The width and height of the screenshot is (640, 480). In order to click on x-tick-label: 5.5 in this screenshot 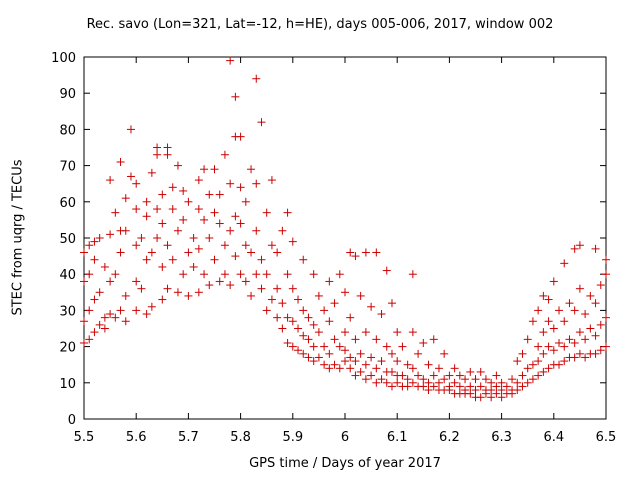, I will do `click(84, 437)`.